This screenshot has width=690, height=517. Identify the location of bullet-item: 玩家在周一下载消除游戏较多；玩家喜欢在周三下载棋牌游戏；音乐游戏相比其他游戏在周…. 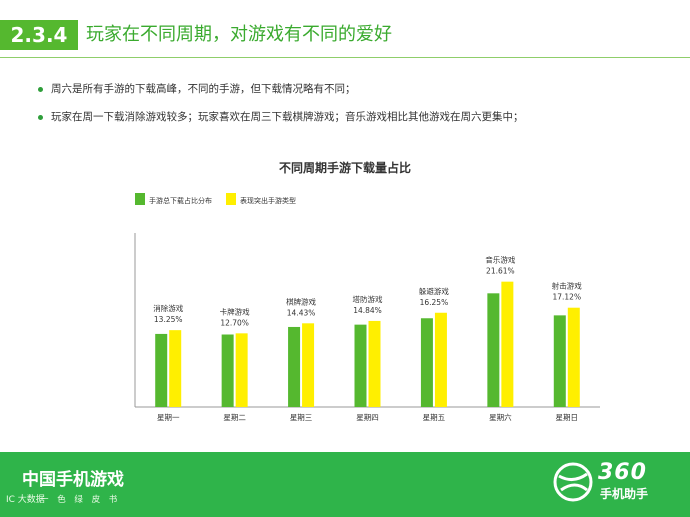
(281, 117).